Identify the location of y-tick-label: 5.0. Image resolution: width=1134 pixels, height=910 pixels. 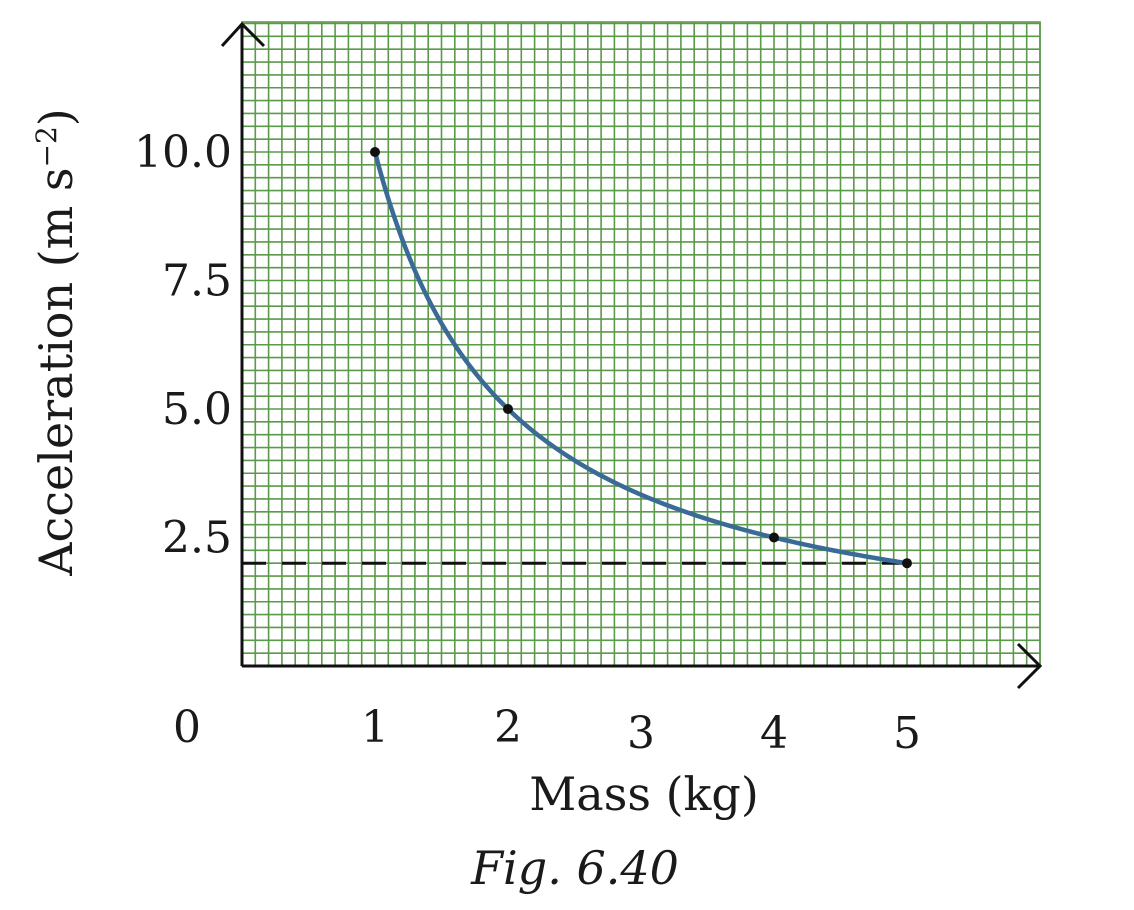
(197, 409).